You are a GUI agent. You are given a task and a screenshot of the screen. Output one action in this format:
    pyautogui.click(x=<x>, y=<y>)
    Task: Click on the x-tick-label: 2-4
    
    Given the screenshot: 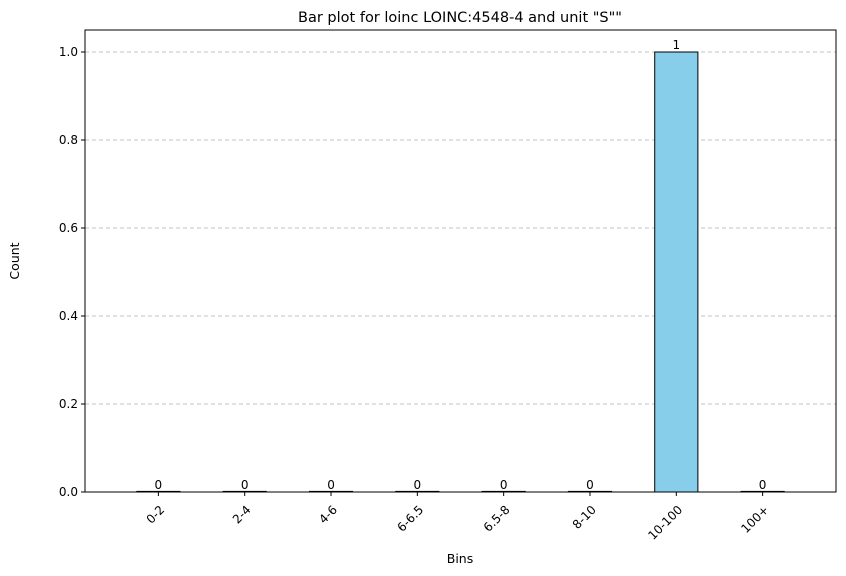 What is the action you would take?
    pyautogui.click(x=242, y=515)
    